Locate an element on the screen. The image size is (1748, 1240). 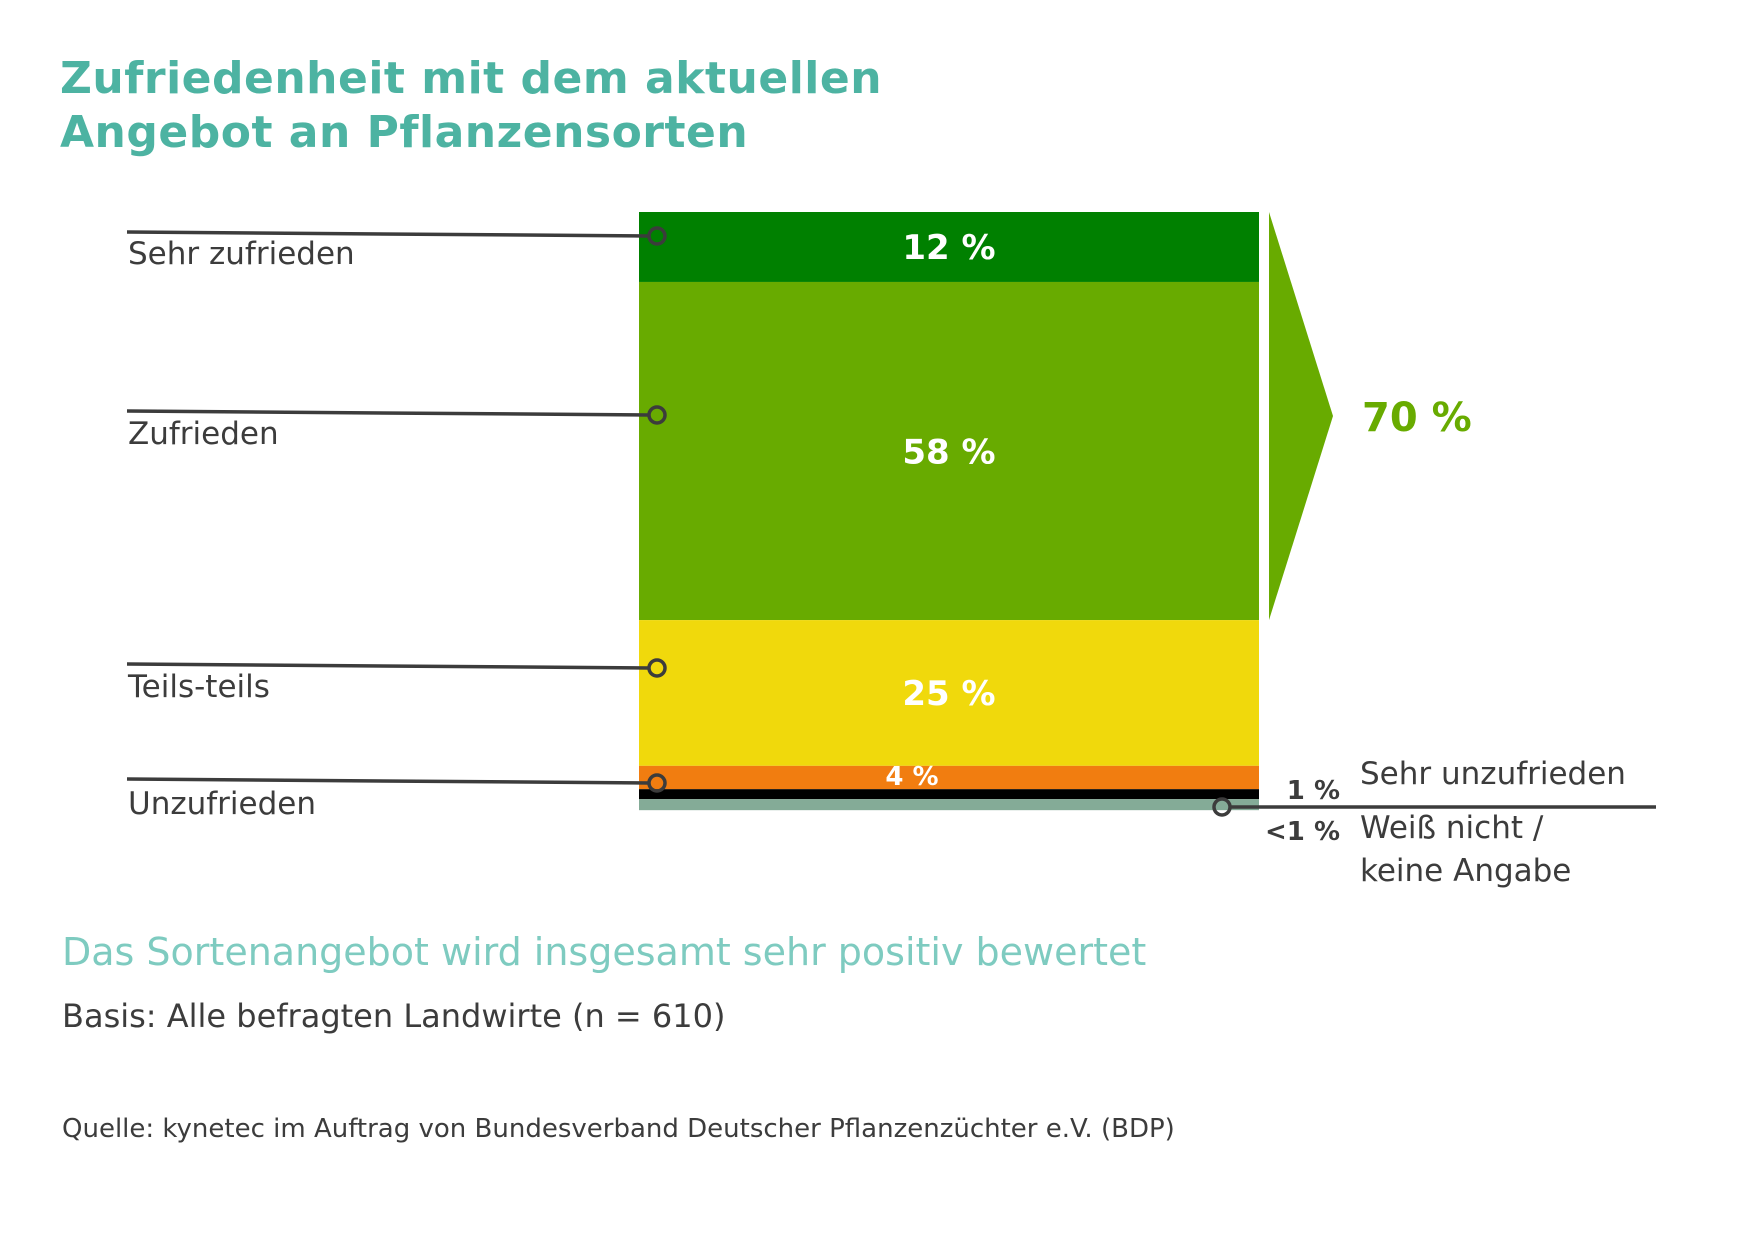
category-label-unsatisfied: Unzufrieden is located at coordinates (222, 804).